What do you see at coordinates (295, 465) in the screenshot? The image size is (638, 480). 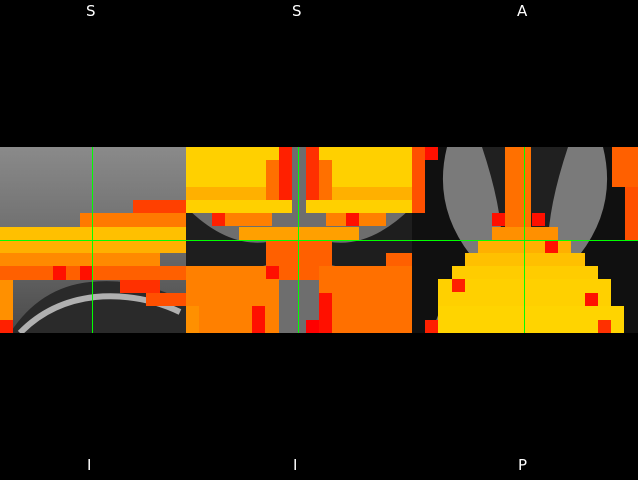 I see `view2-bottom-label: I` at bounding box center [295, 465].